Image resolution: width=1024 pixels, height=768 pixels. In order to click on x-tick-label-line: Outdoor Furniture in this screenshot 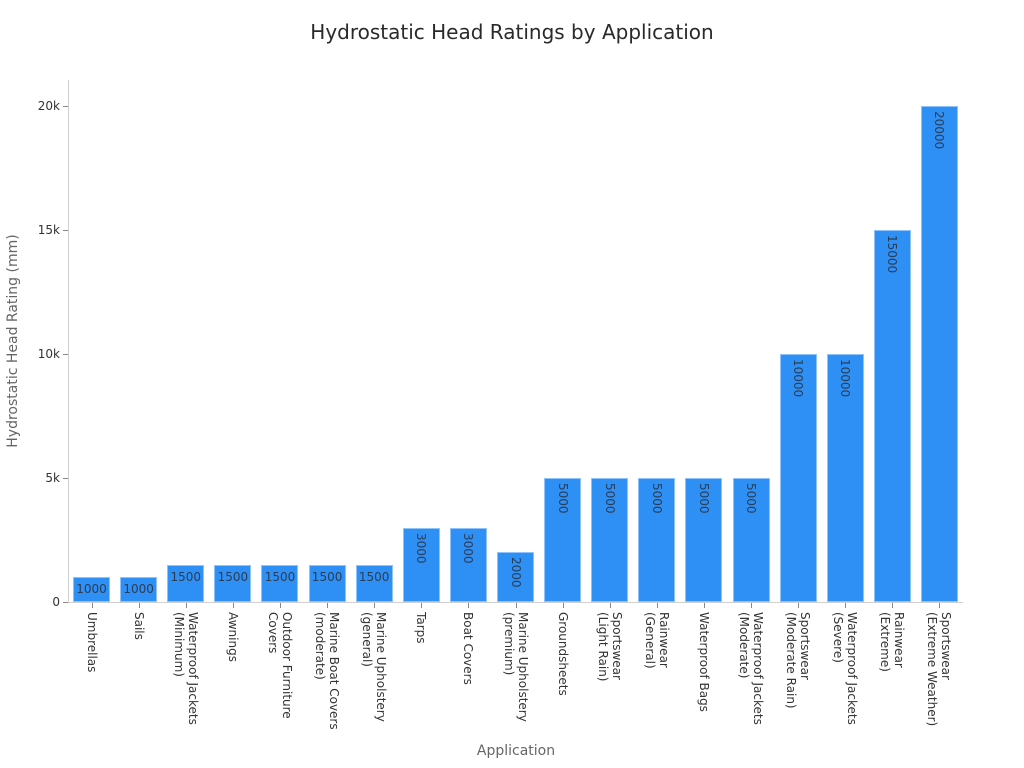, I will do `click(286, 665)`.